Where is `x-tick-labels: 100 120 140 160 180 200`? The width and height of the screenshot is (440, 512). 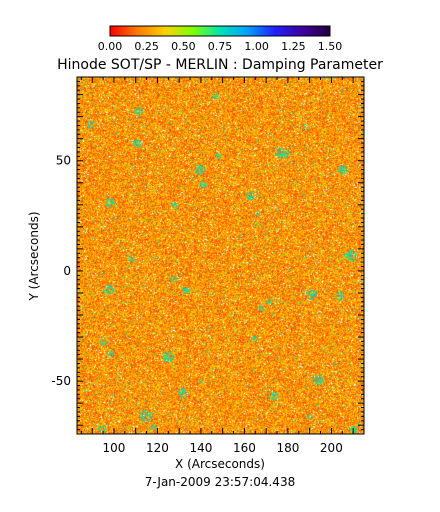 x-tick-labels: 100 120 140 160 180 200 is located at coordinates (223, 448).